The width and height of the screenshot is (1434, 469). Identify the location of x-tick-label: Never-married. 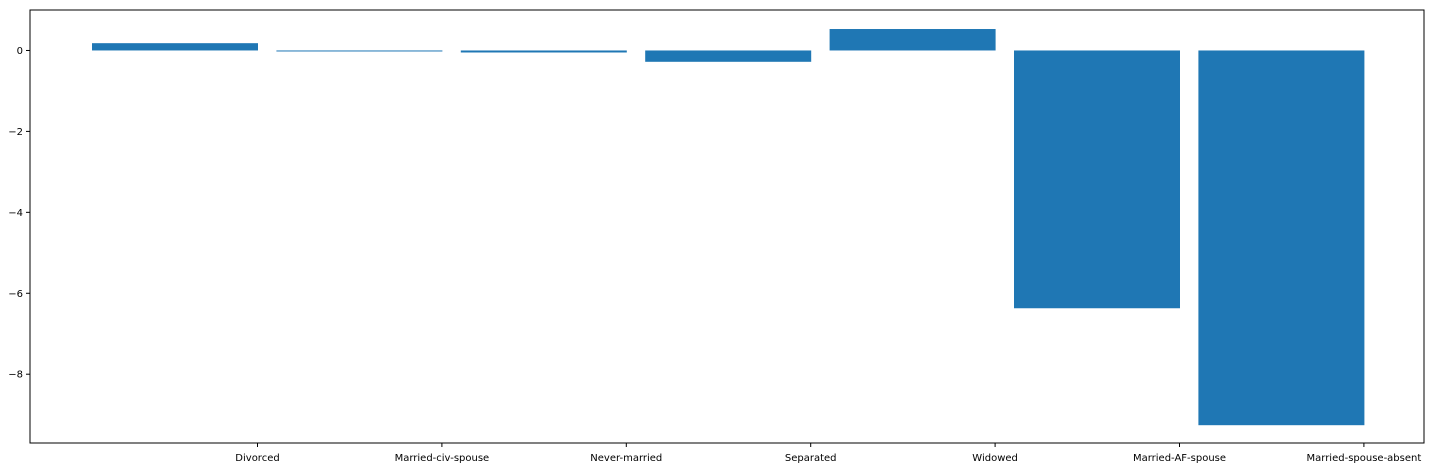
(626, 458).